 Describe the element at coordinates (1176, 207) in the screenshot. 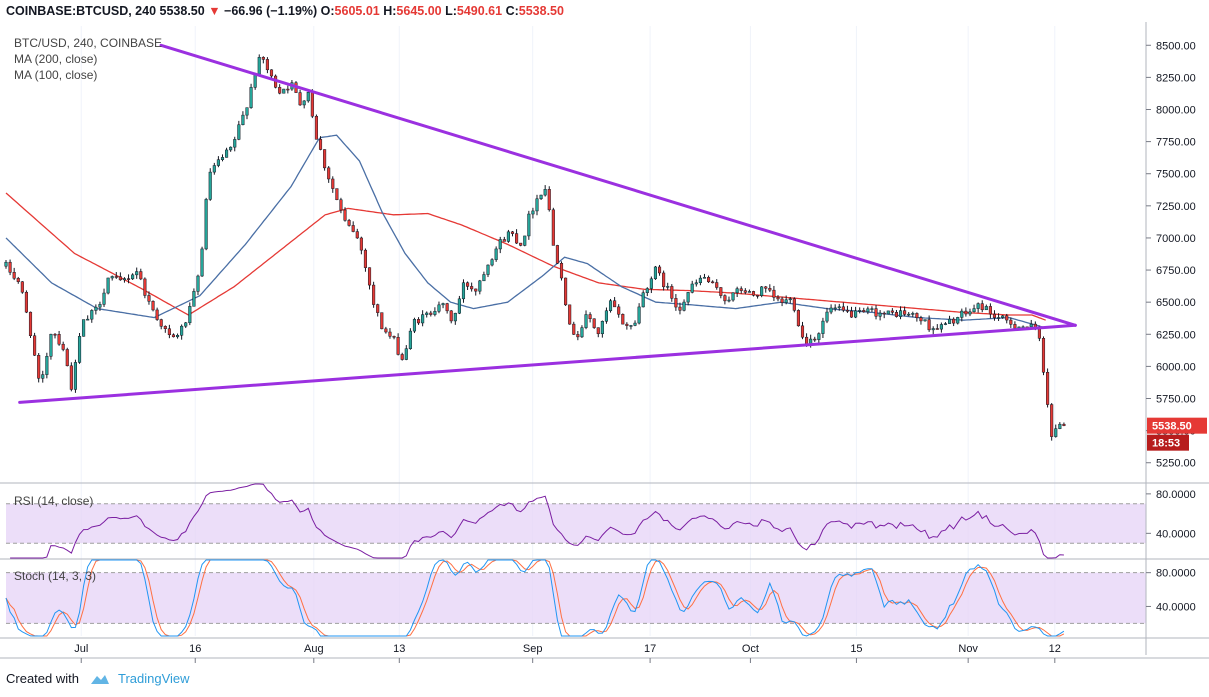

I see `price-tick-label: 7250.00` at that location.